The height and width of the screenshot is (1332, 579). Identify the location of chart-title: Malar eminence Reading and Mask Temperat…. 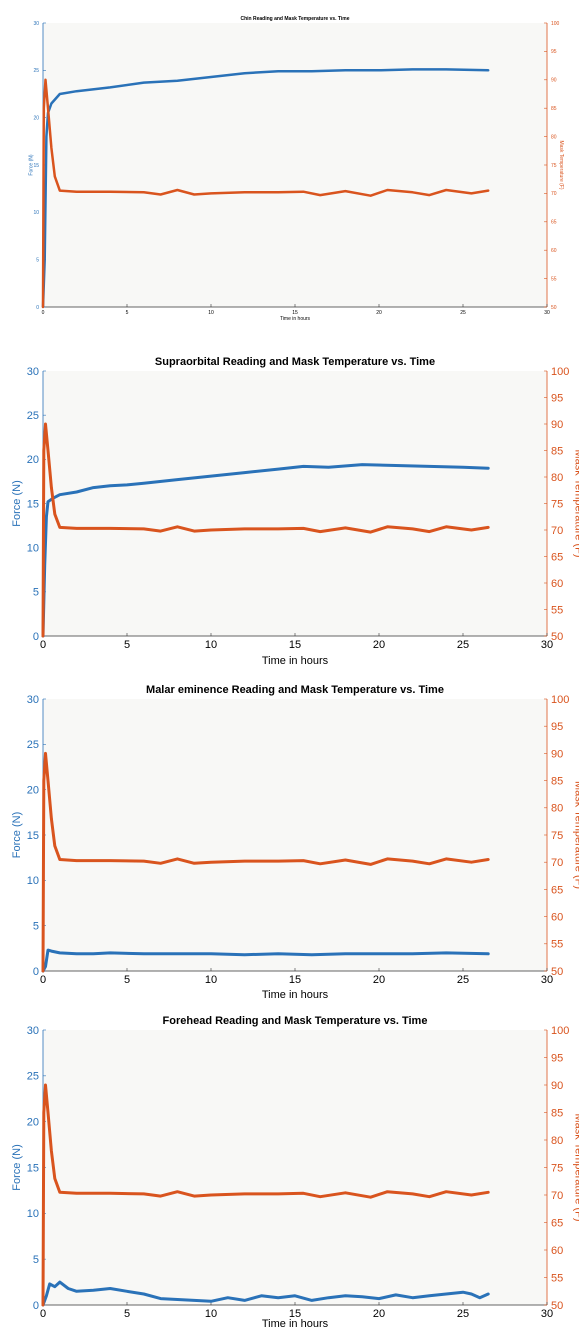
(295, 690).